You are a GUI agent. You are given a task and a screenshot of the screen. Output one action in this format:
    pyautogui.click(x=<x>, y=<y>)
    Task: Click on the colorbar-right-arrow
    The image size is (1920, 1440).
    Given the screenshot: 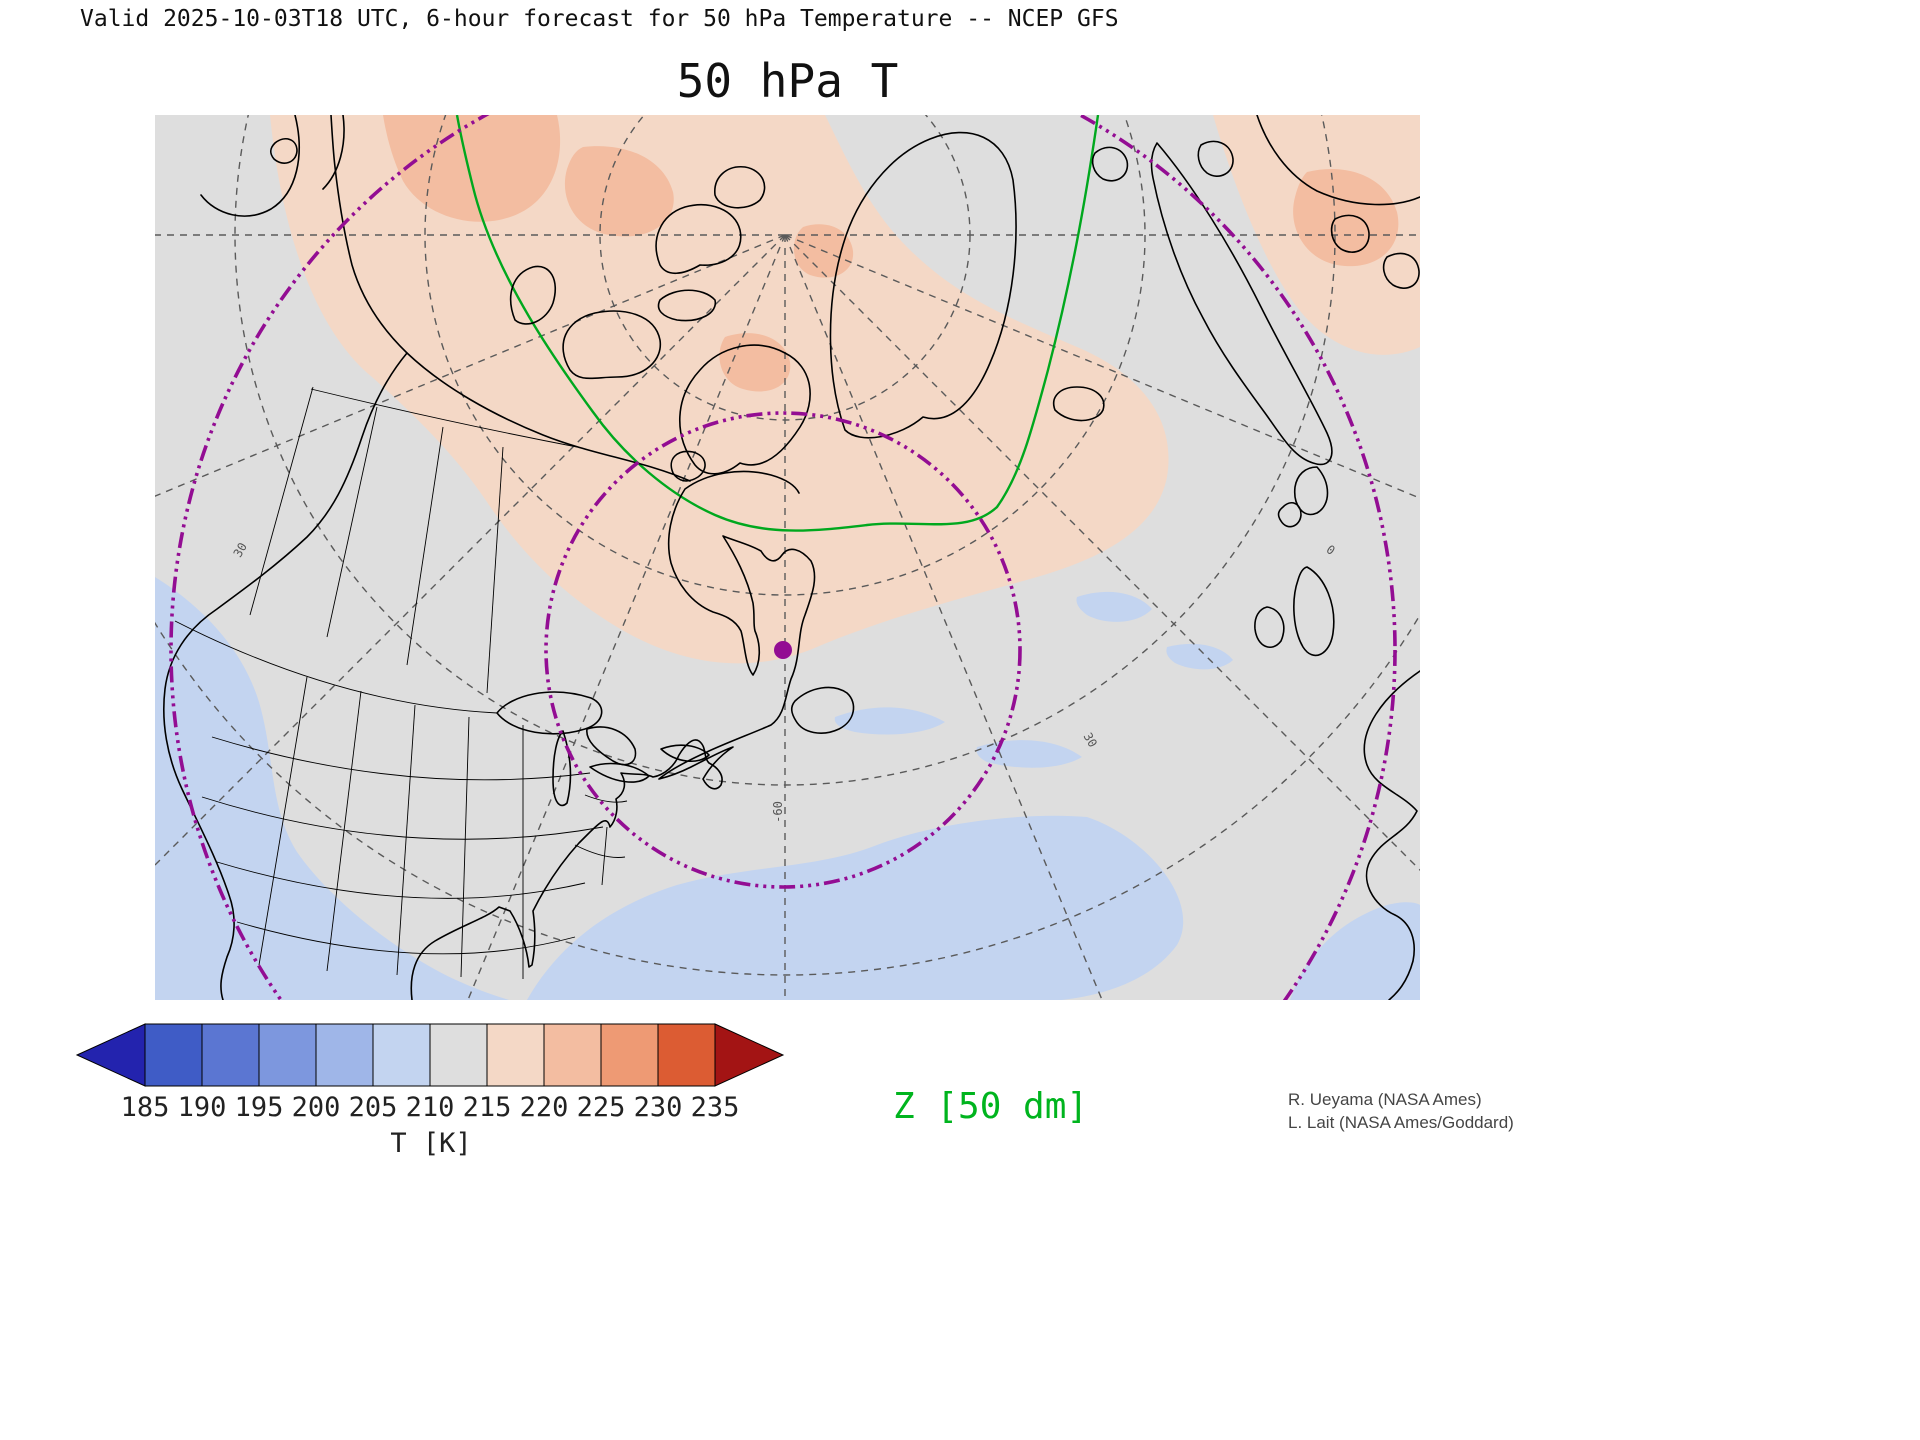 What is the action you would take?
    pyautogui.click(x=749, y=1055)
    